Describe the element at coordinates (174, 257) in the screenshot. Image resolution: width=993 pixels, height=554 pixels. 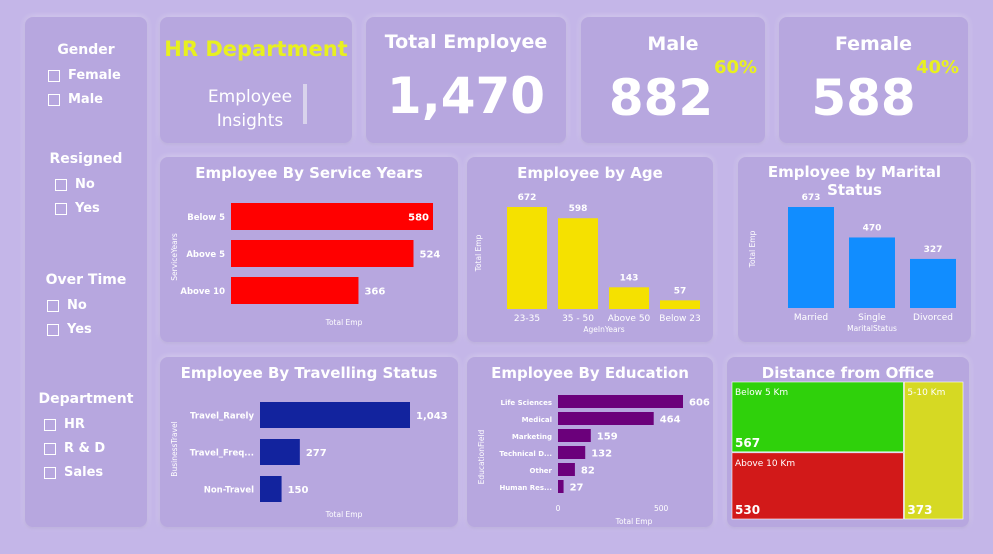
I see `y-axis-label: ServiceYears` at that location.